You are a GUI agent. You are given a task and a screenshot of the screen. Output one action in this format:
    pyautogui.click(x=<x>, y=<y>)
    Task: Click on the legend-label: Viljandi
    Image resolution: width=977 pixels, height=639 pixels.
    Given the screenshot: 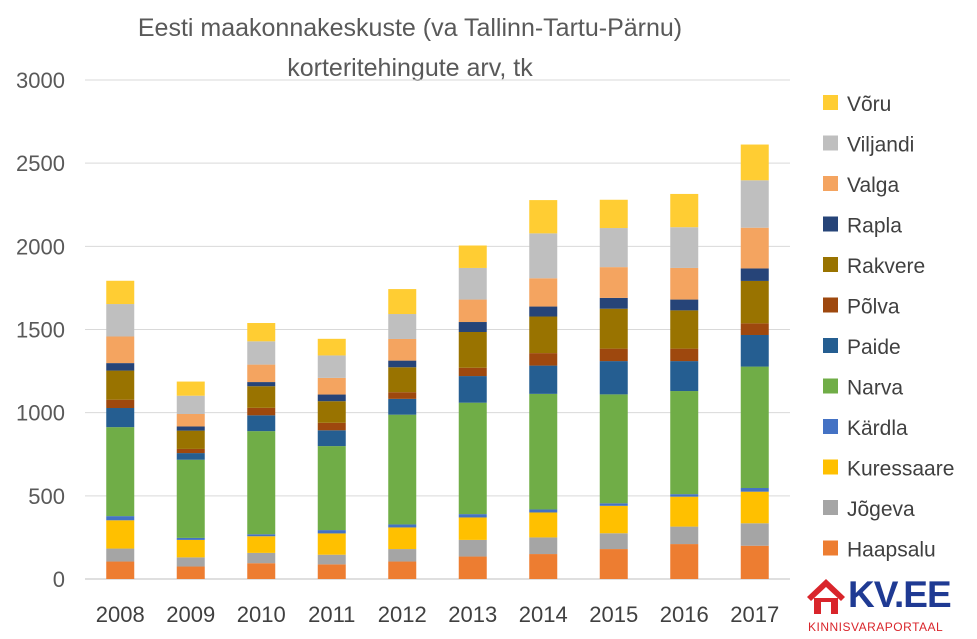 What is the action you would take?
    pyautogui.click(x=880, y=145)
    